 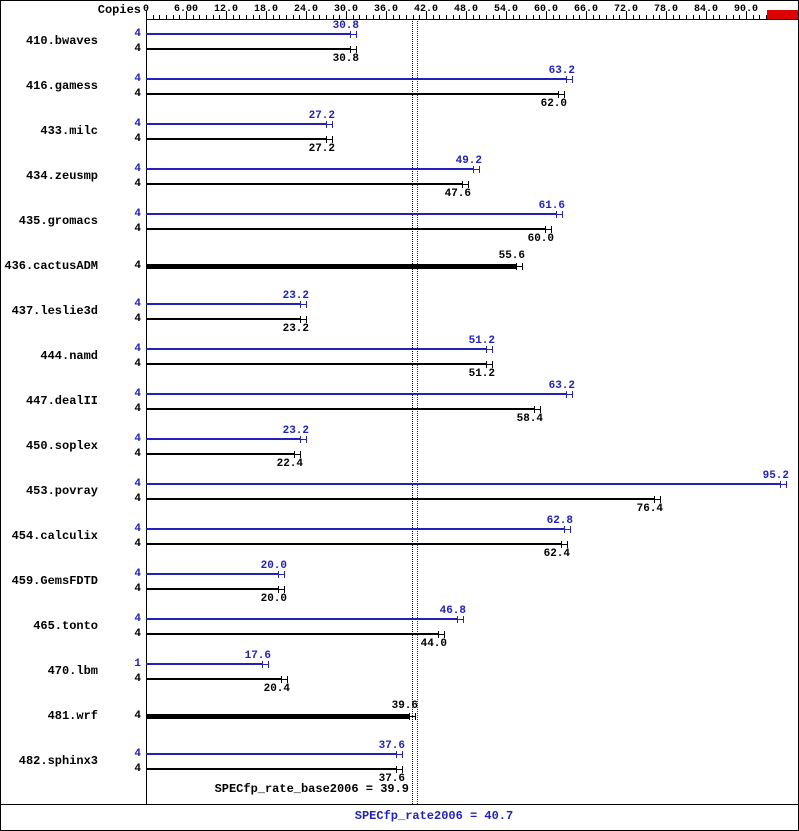 What do you see at coordinates (311, 789) in the screenshot?
I see `base-summary-text: SPECfp_rate_base2006 = 39.9` at bounding box center [311, 789].